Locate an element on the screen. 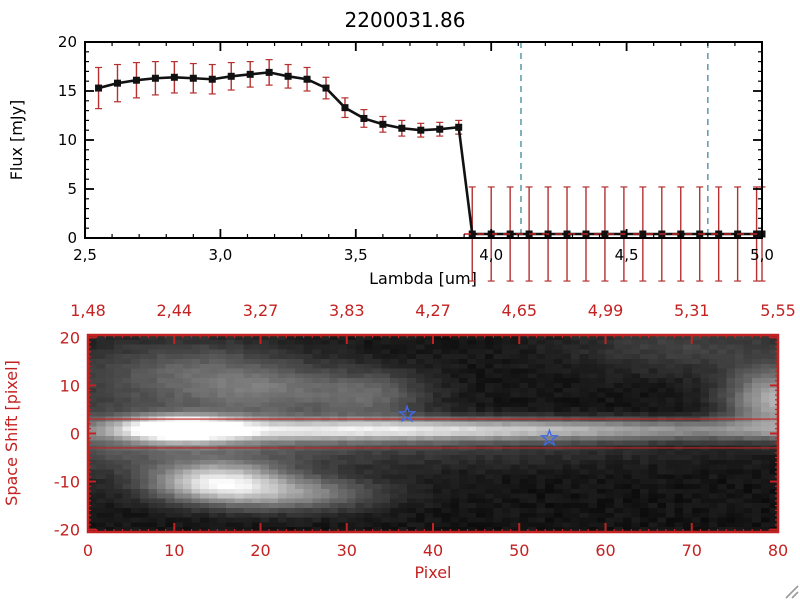 Image resolution: width=800 pixels, height=600 pixels. x-tick-label: 4,5 is located at coordinates (627, 255).